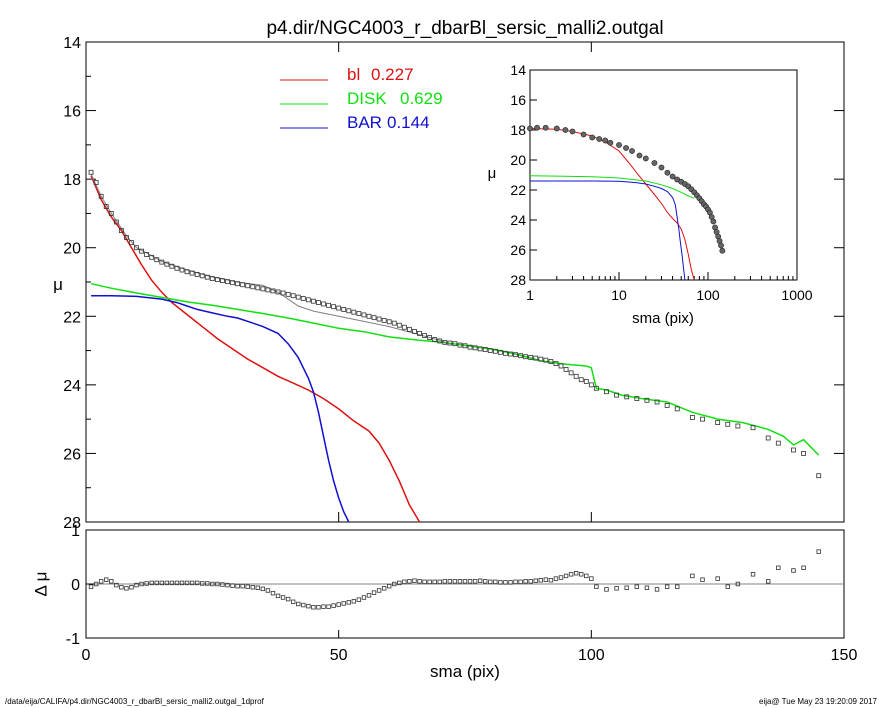 The width and height of the screenshot is (885, 708). I want to click on inset-observed-points, so click(626, 189).